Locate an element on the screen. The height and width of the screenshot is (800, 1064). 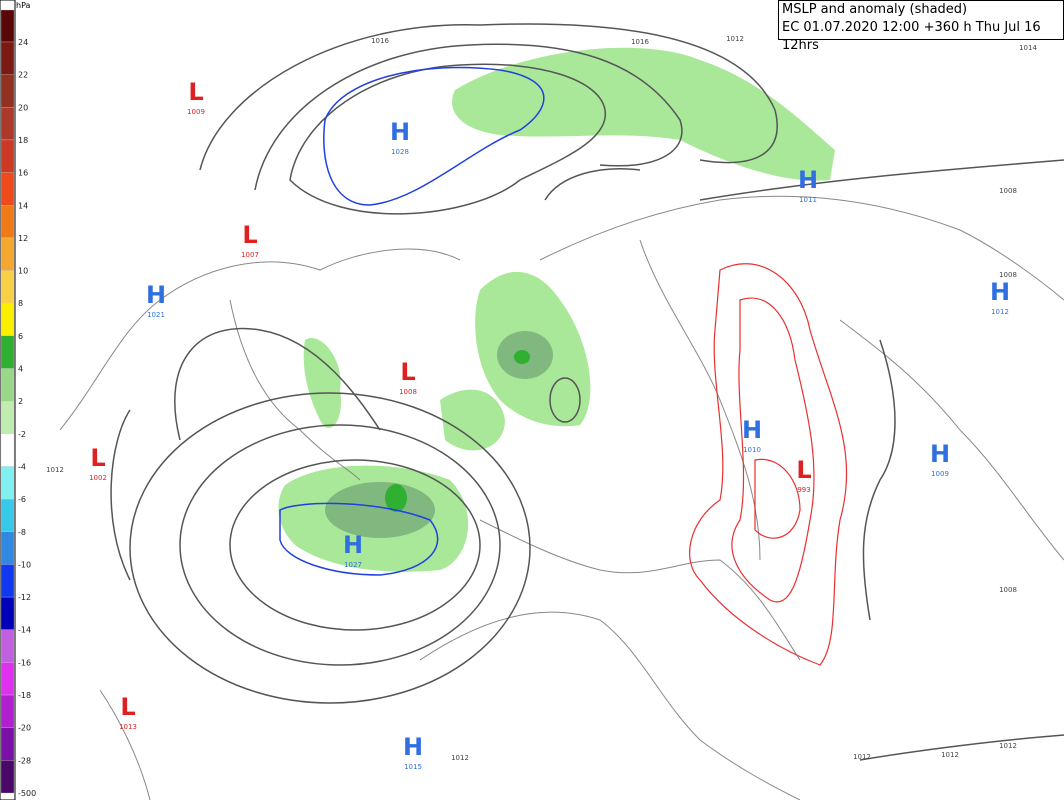
center-pressure: 1027 is located at coordinates (353, 565).